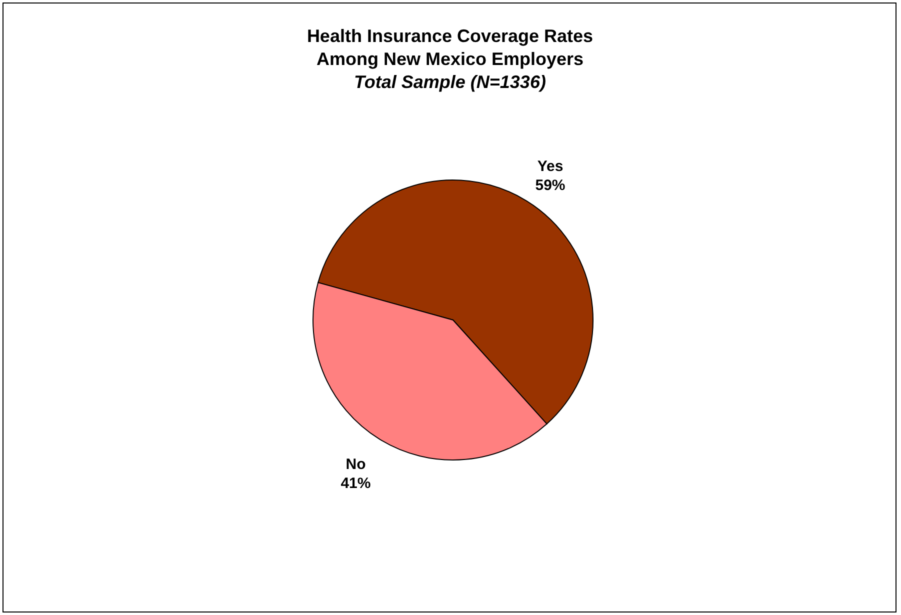 This screenshot has height=615, width=901. Describe the element at coordinates (550, 185) in the screenshot. I see `data-label: 59%` at that location.